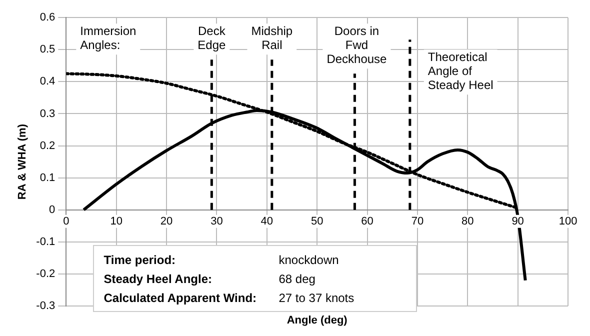 The height and width of the screenshot is (336, 590). What do you see at coordinates (317, 221) in the screenshot?
I see `x-tick-label: 50` at bounding box center [317, 221].